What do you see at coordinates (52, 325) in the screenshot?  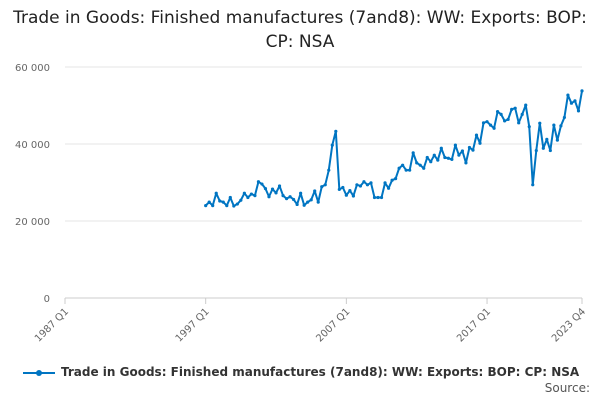 I see `x-tick-label: 1987 Q1` at bounding box center [52, 325].